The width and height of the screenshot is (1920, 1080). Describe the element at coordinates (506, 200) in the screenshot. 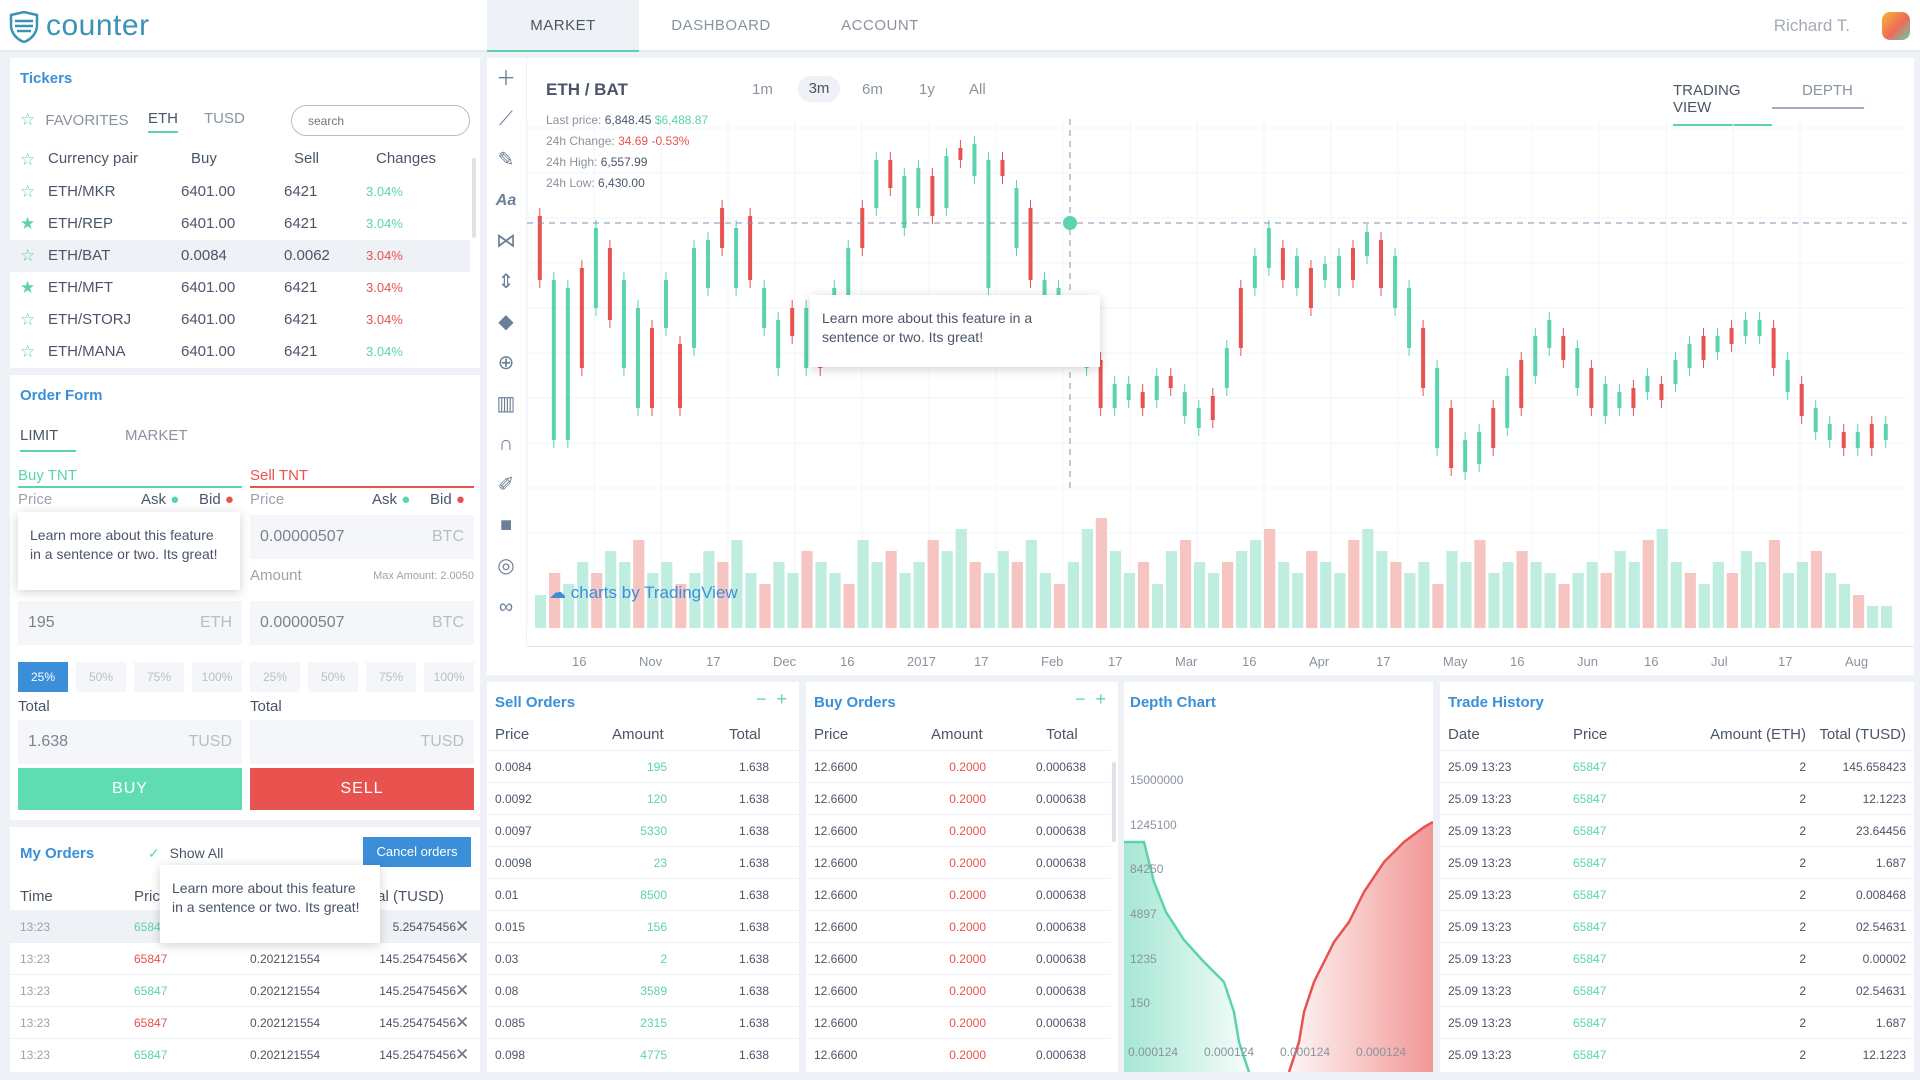

I see `text-tool-icon: Aa` at that location.